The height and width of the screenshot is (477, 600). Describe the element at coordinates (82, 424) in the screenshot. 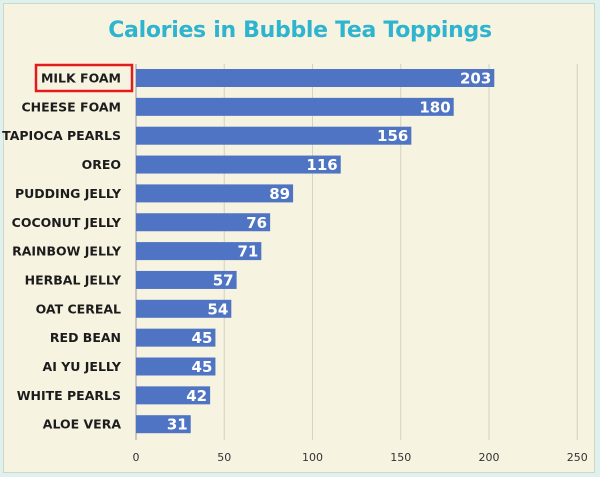

I see `category-label: ALOE VERA` at that location.